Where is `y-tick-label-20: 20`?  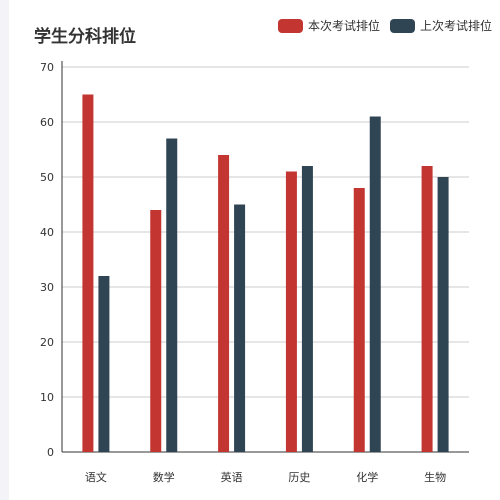
y-tick-label-20: 20 is located at coordinates (47, 342).